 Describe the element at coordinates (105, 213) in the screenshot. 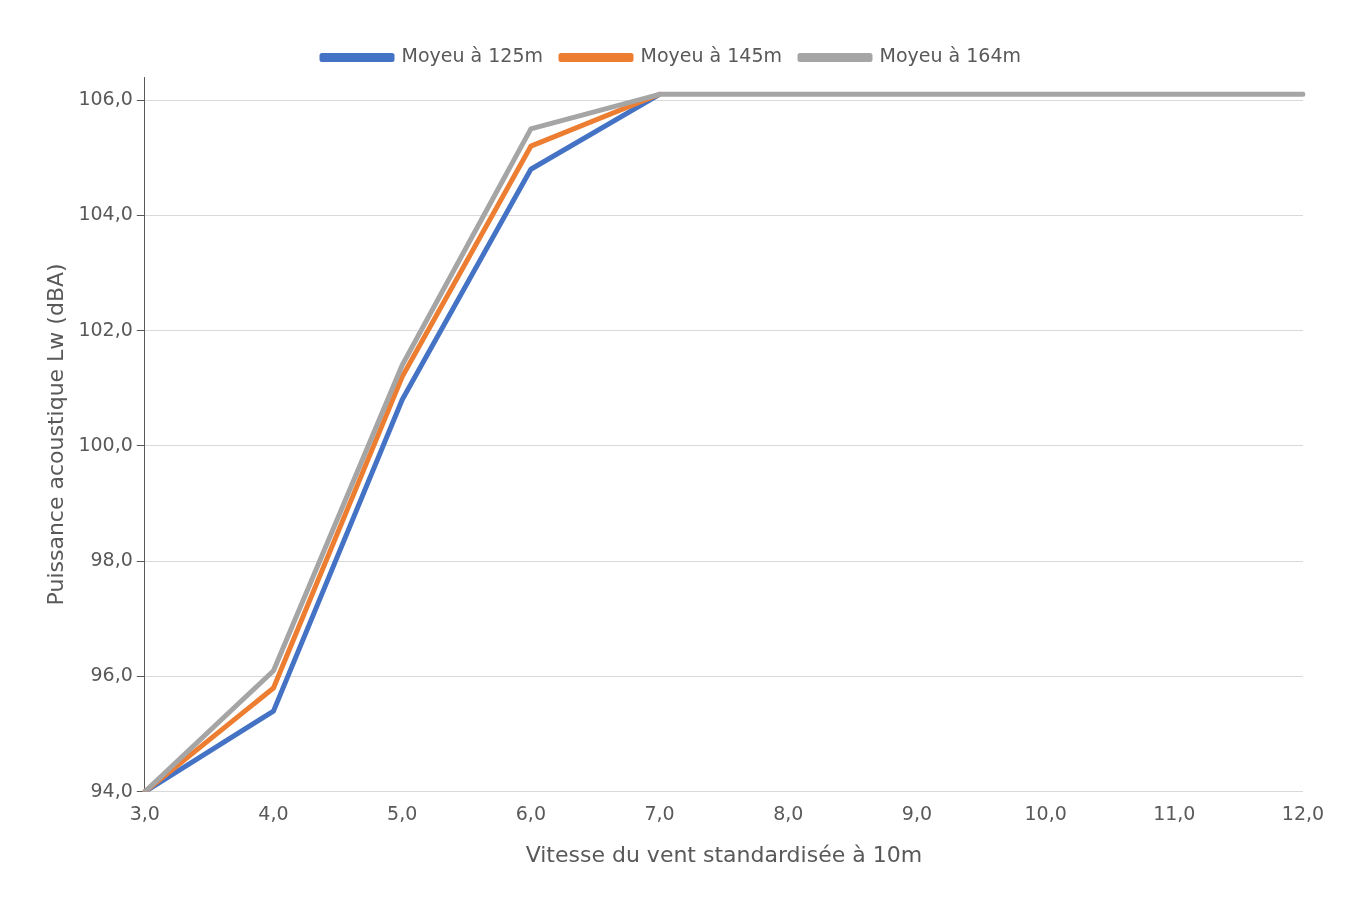

I see `y-tick-label: 104,0` at that location.